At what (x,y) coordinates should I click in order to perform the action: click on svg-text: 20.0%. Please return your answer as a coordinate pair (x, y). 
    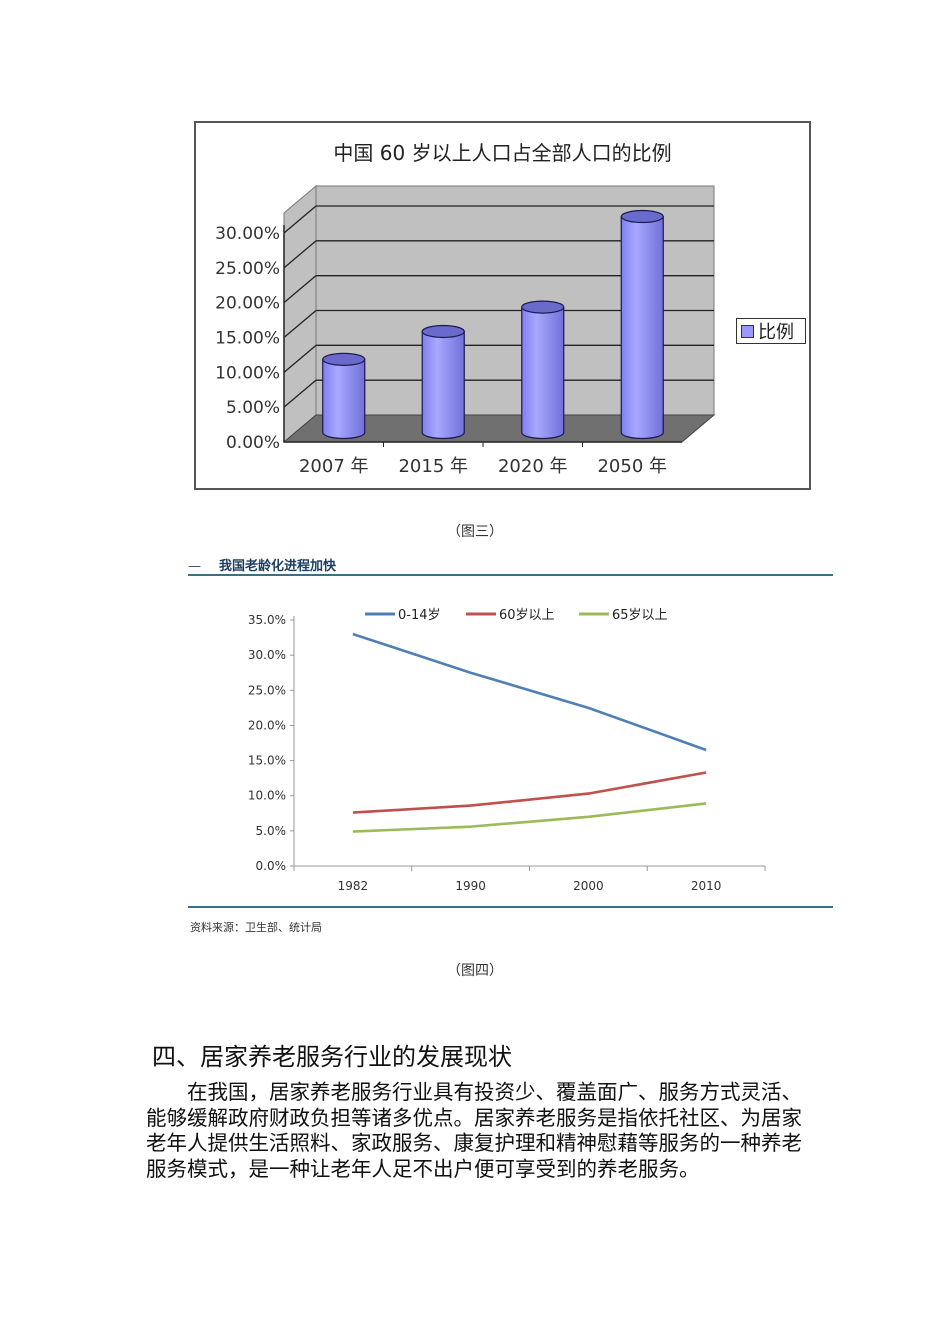
    Looking at the image, I should click on (267, 725).